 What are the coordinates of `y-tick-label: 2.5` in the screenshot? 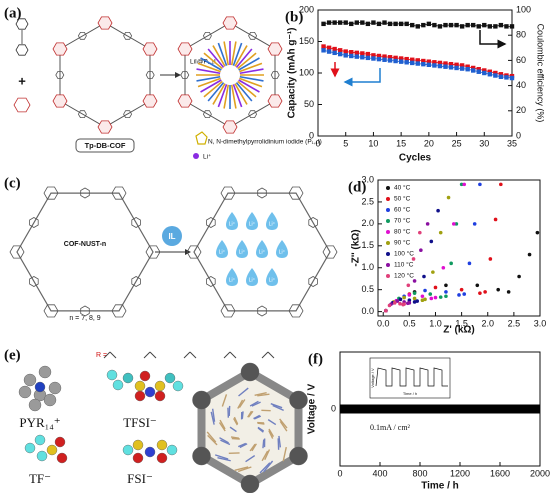 It's located at (367, 201).